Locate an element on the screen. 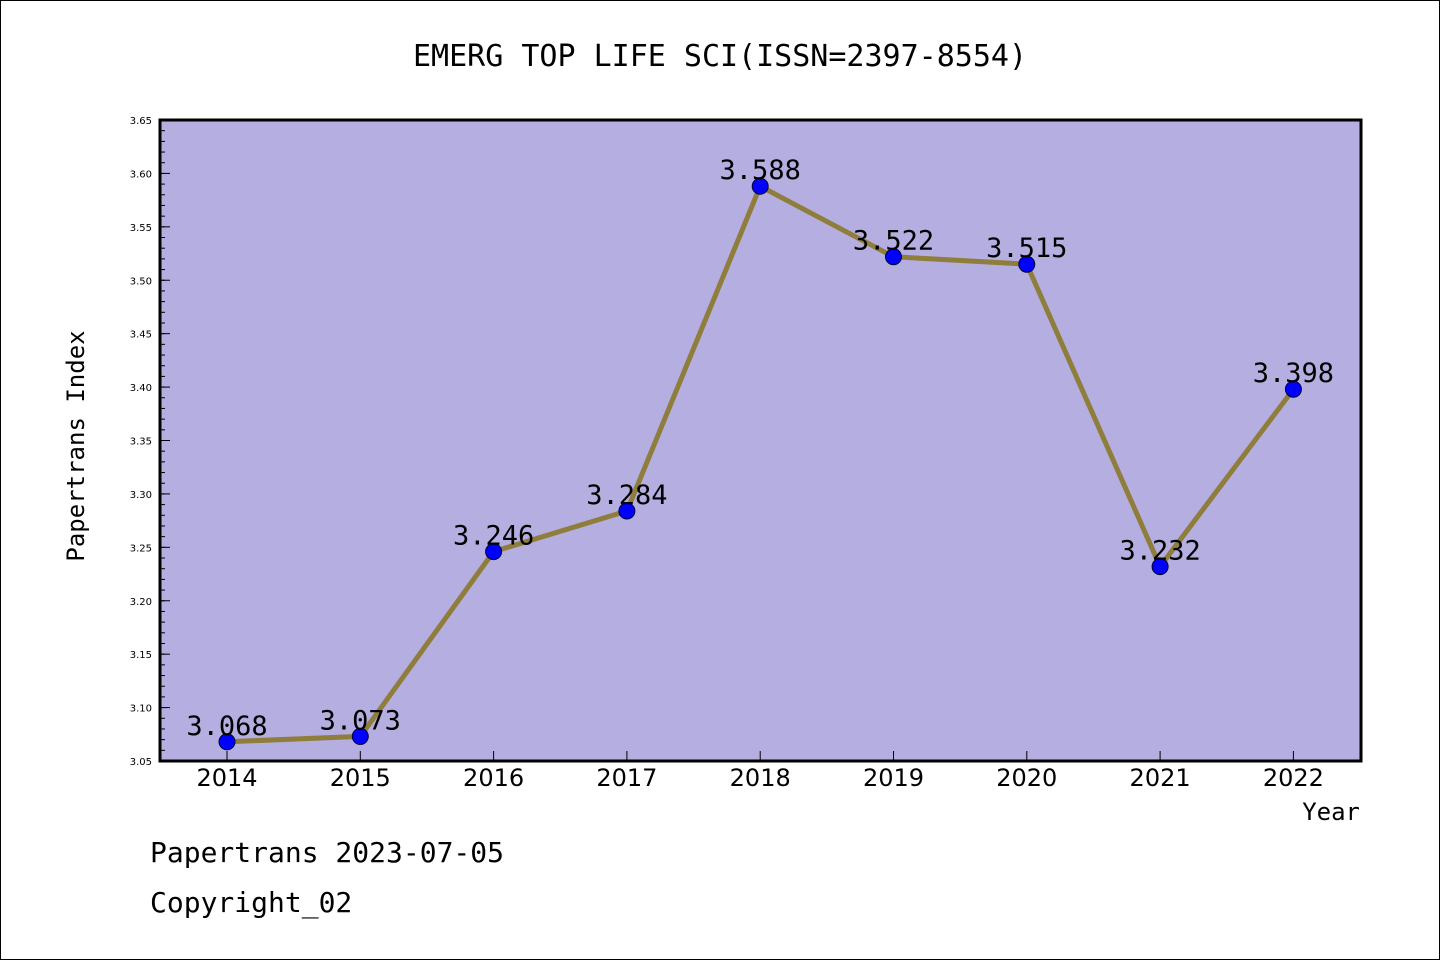  footer-date: Papertrans 2023-07-05 is located at coordinates (327, 852).